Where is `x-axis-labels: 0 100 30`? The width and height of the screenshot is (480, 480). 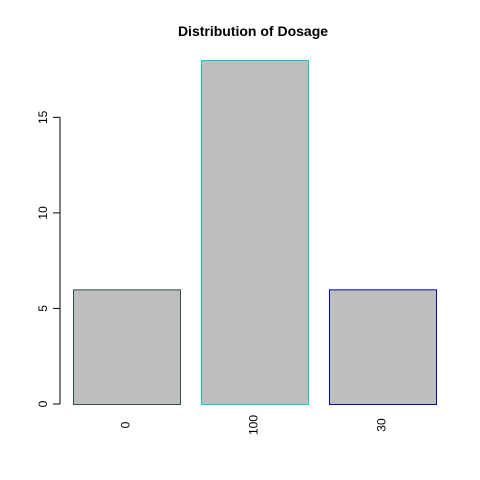
x-axis-labels: 0 100 30 is located at coordinates (254, 425).